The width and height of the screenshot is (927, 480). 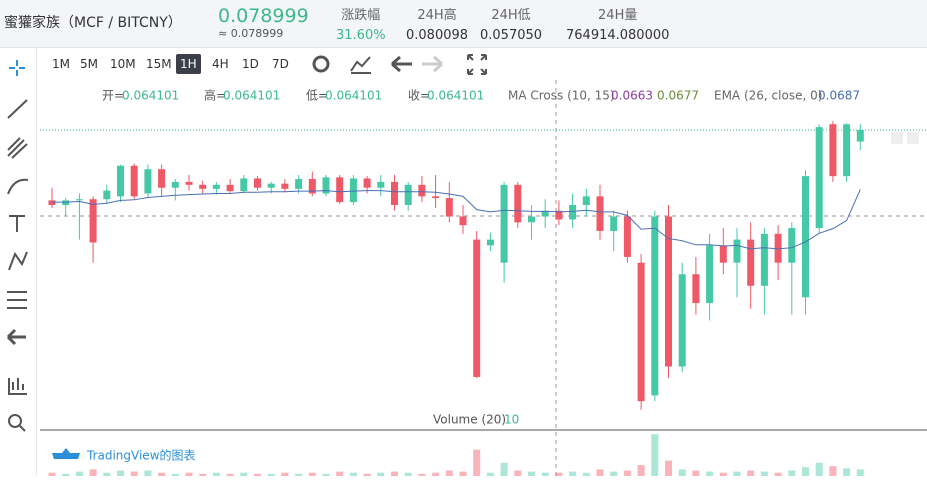 What do you see at coordinates (250, 64) in the screenshot?
I see `interval-button: 1D` at bounding box center [250, 64].